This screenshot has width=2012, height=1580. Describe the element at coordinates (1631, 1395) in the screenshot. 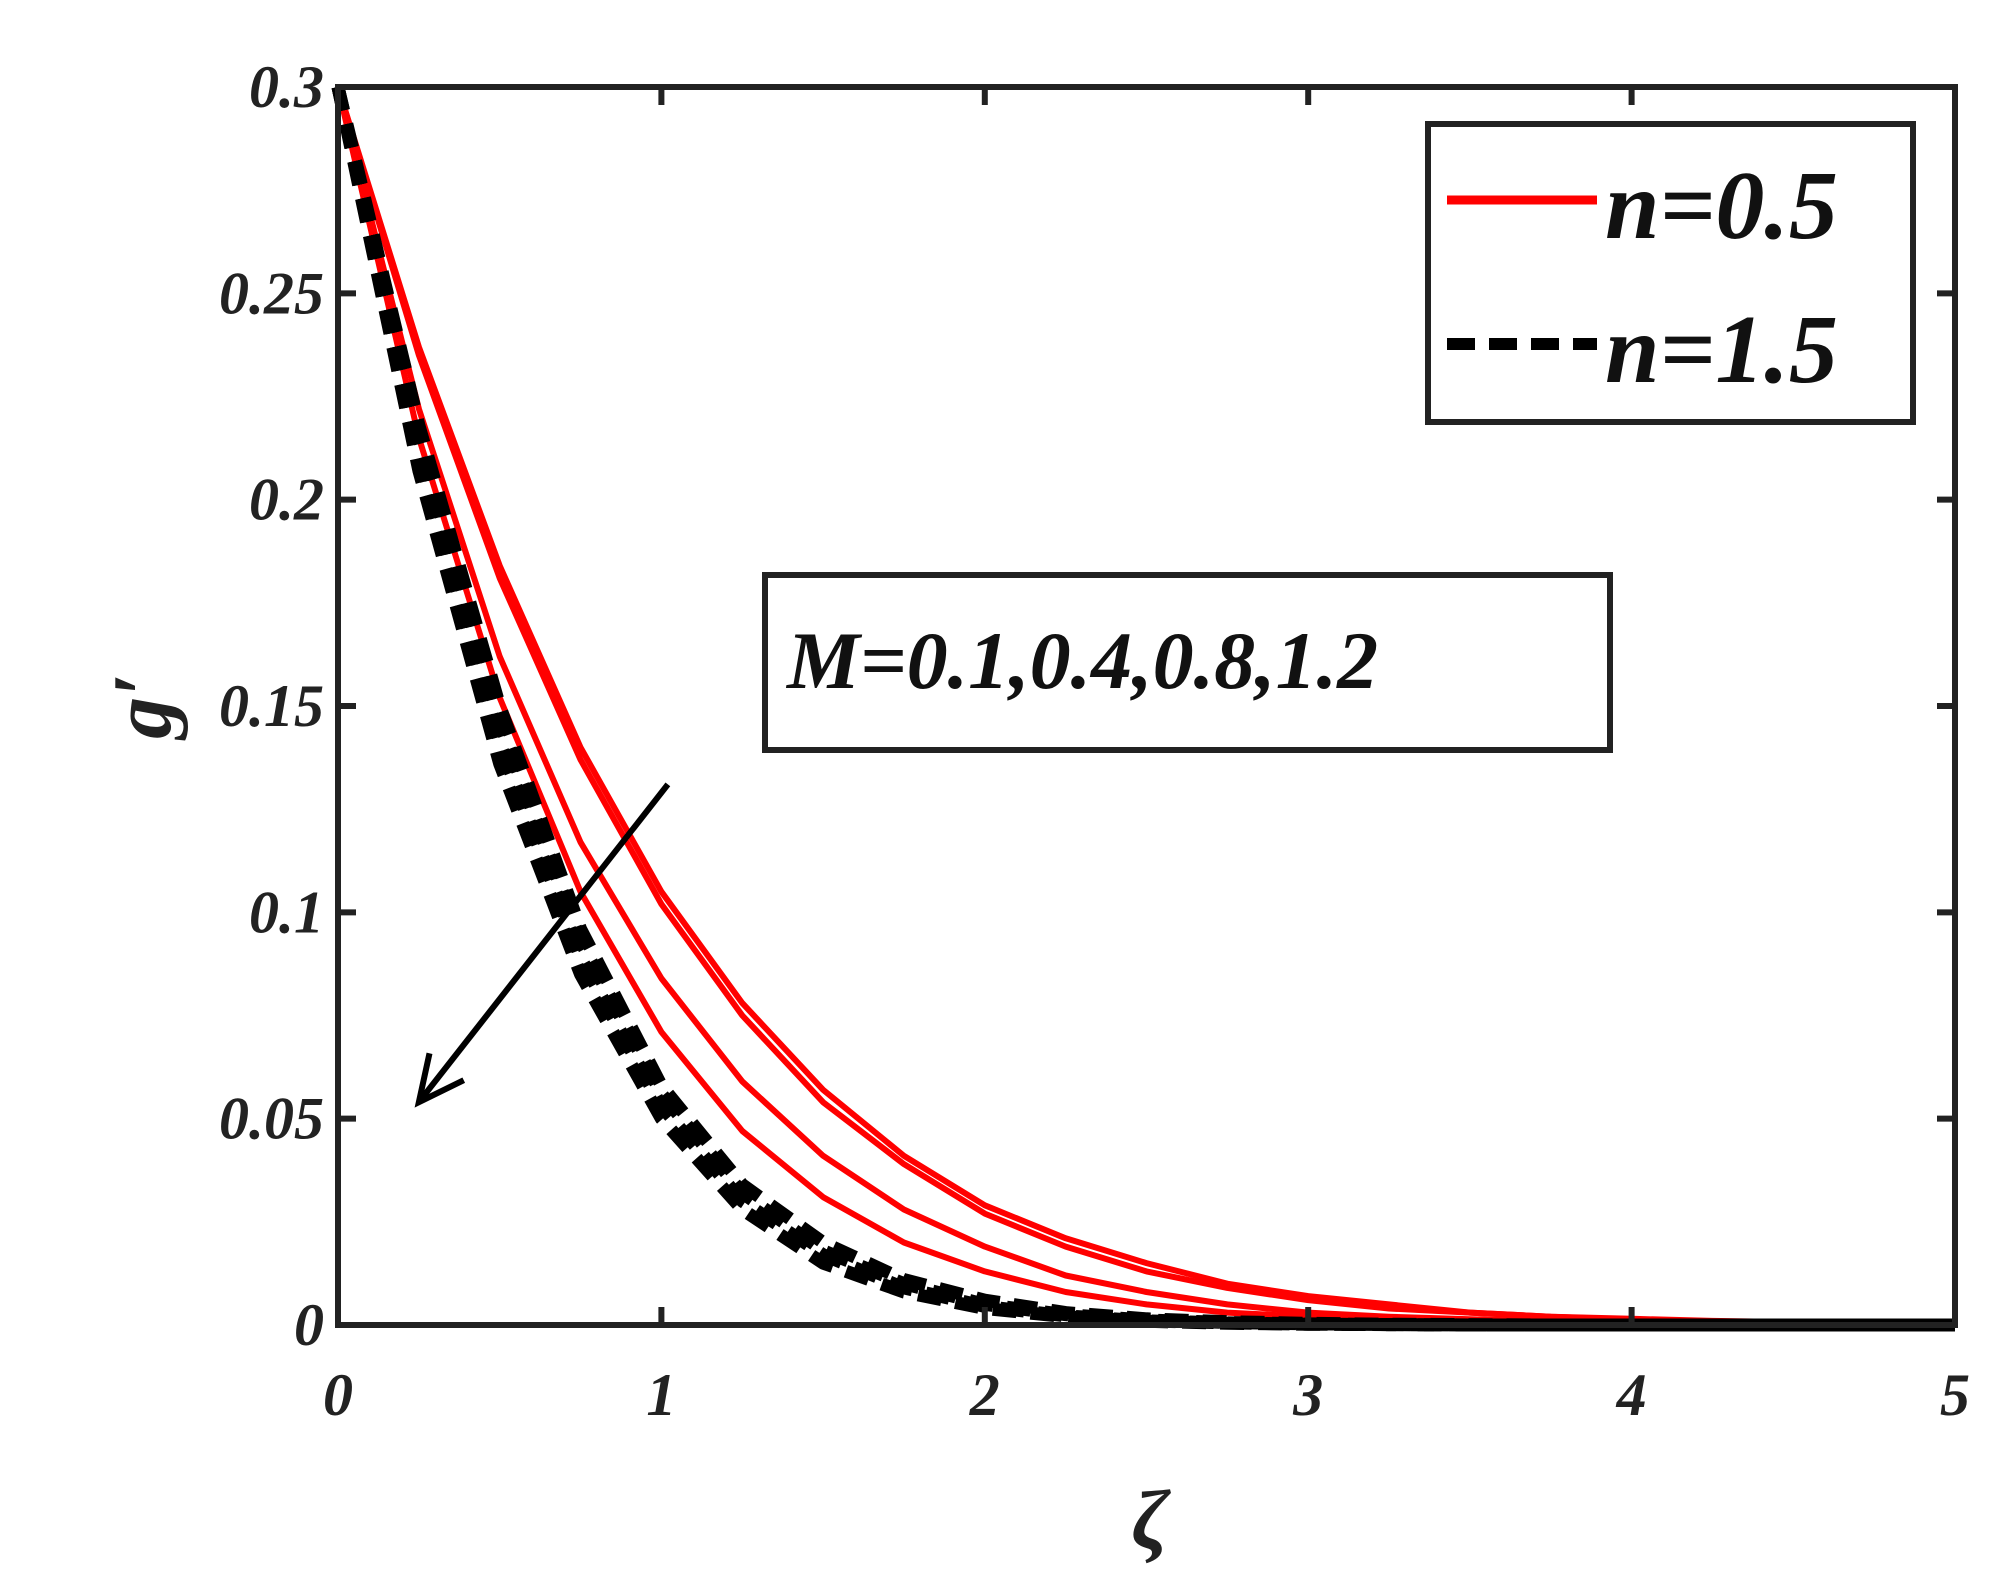

I see `x-tick-label: 4` at that location.